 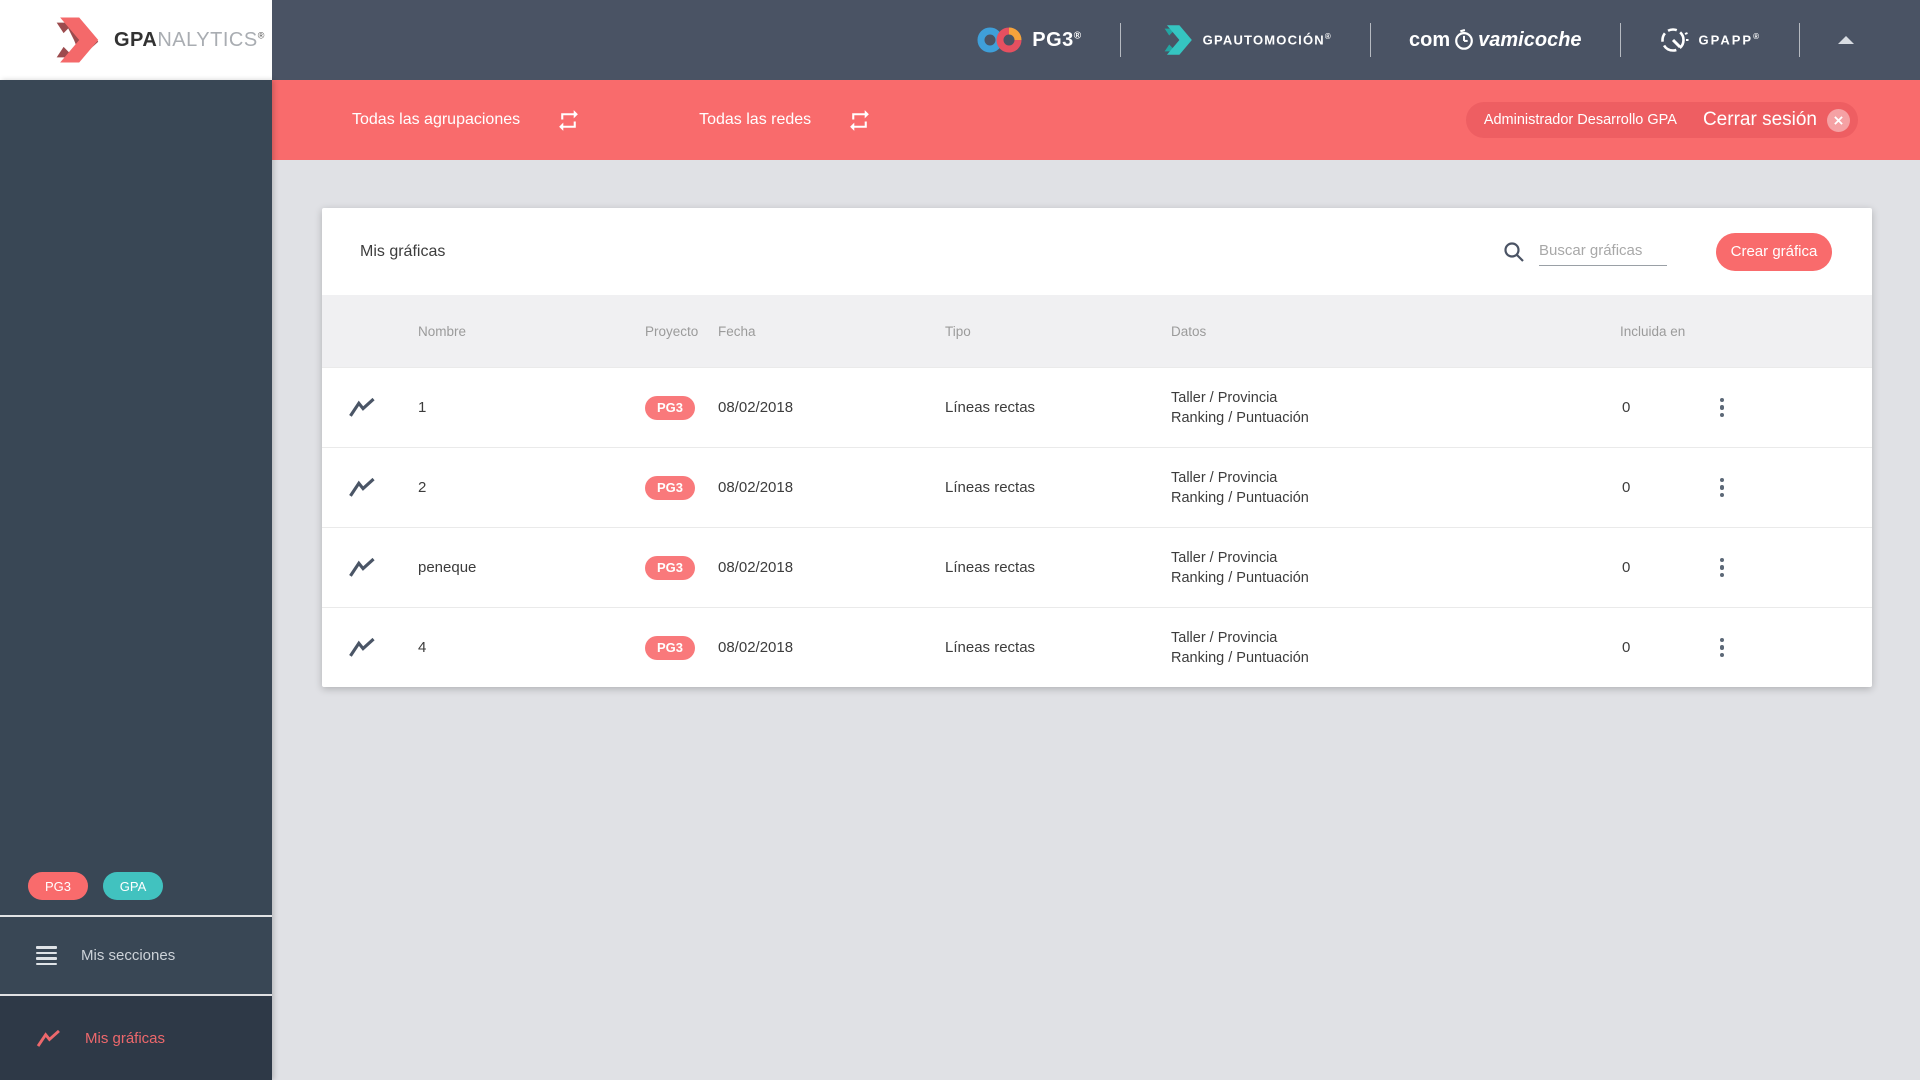 I want to click on menu-icon, so click(x=46, y=955).